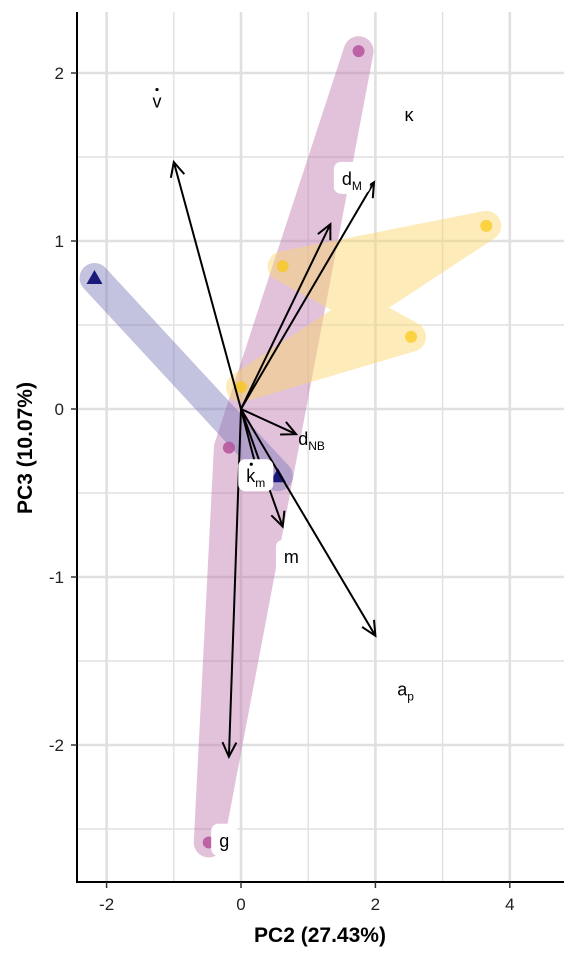 The height and width of the screenshot is (960, 576). I want to click on arrow-dNB, so click(268, 422).